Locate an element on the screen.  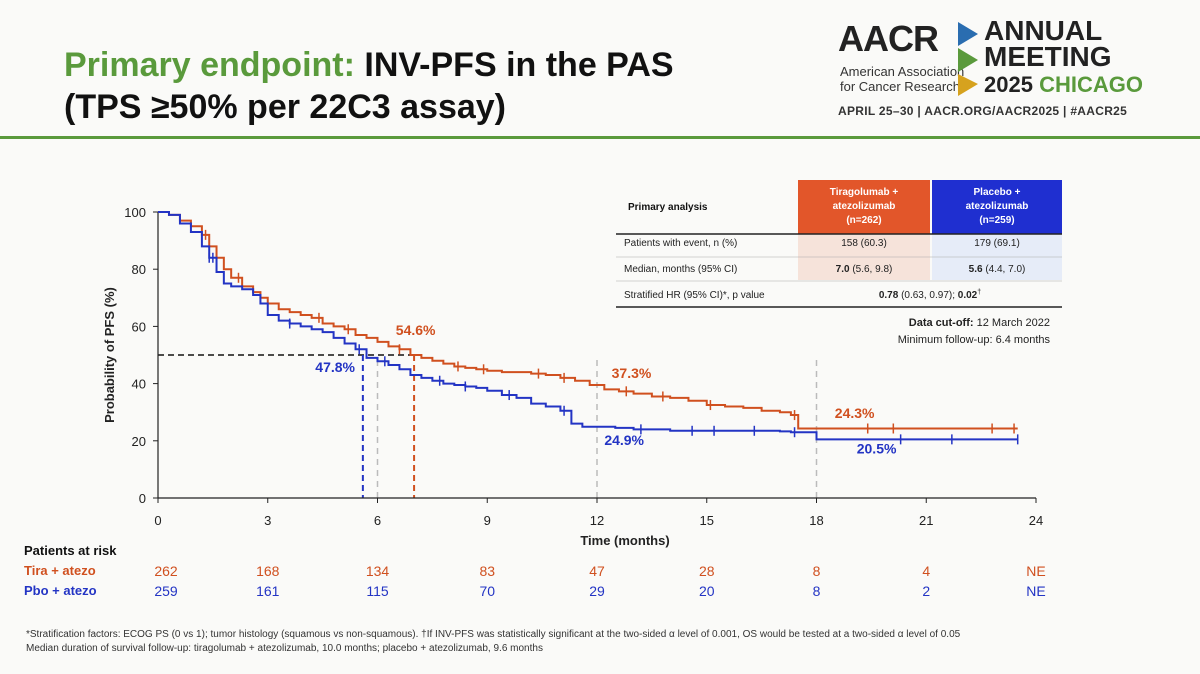
risk-value-pbo: 115 is located at coordinates (377, 591).